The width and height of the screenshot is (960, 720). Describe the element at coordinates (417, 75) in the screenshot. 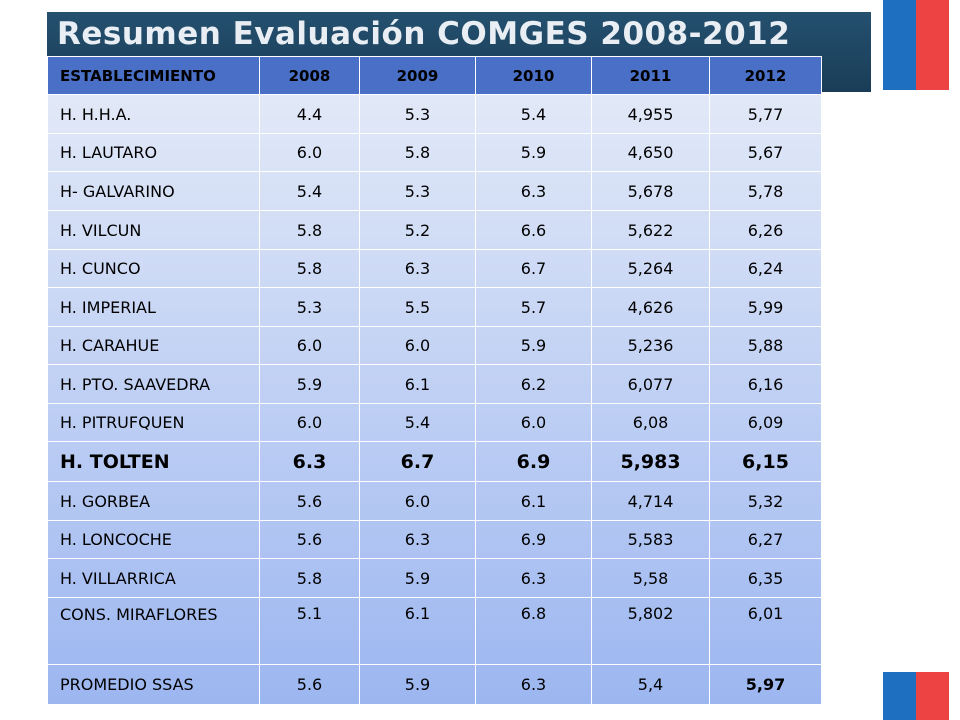

I see `header-2009: 2009` at that location.